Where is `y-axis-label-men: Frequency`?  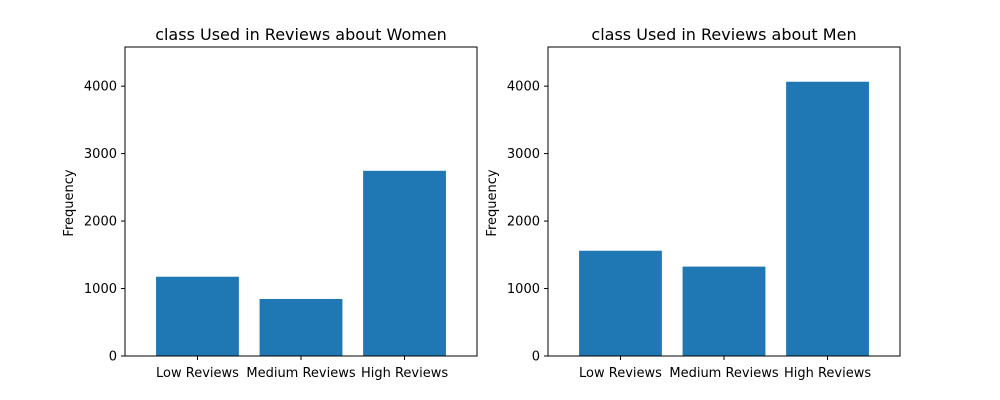
y-axis-label-men: Frequency is located at coordinates (492, 202).